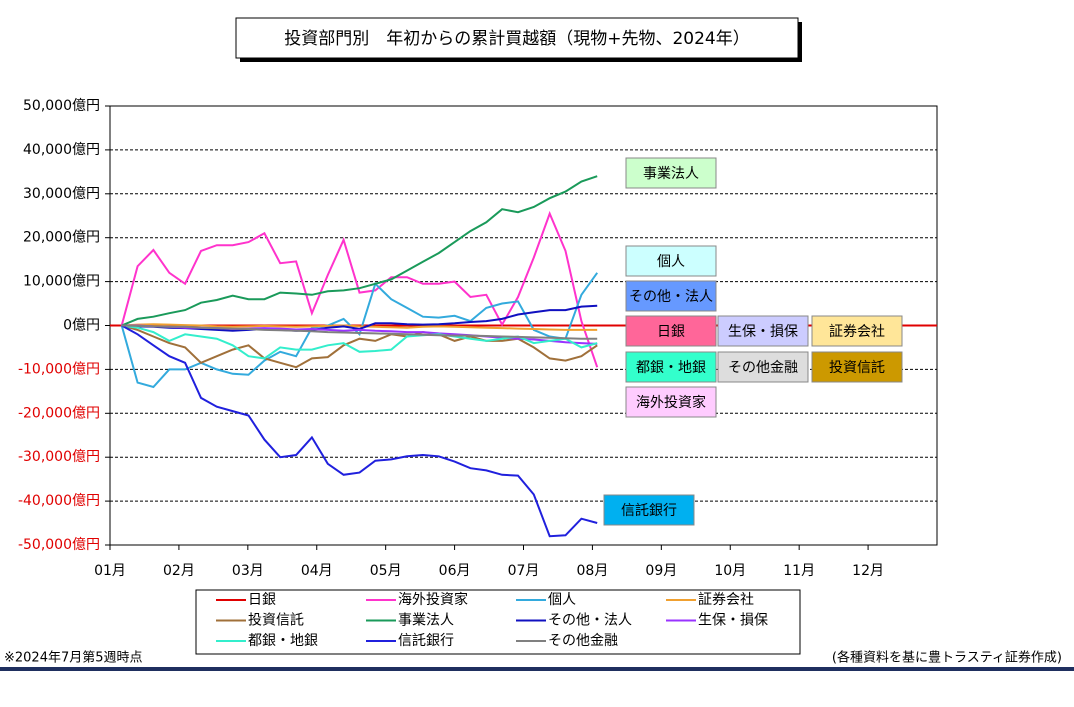 The image size is (1074, 707). Describe the element at coordinates (73, 658) in the screenshot. I see `footnote: ※2024年7月第5週時点` at that location.